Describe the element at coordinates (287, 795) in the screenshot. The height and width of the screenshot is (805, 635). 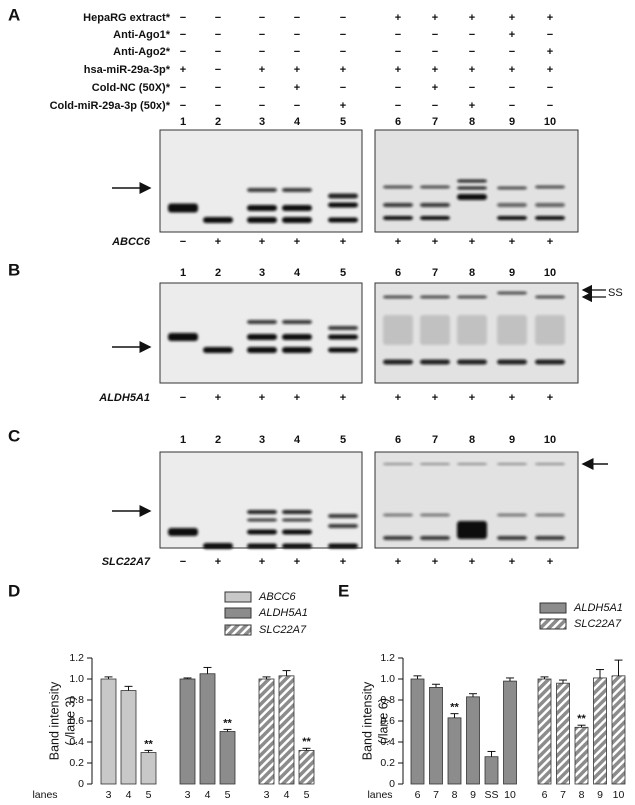
I see `x-tick-label: 4` at that location.